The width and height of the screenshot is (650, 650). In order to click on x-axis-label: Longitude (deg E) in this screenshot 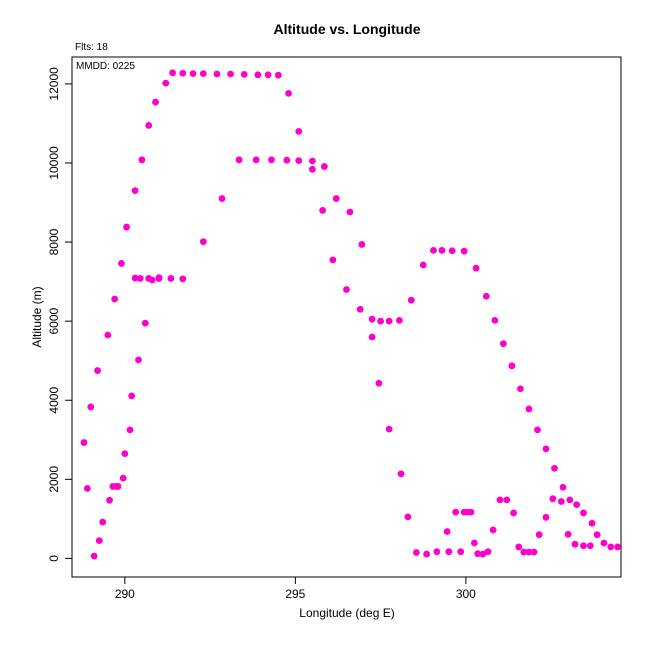, I will do `click(346, 613)`.